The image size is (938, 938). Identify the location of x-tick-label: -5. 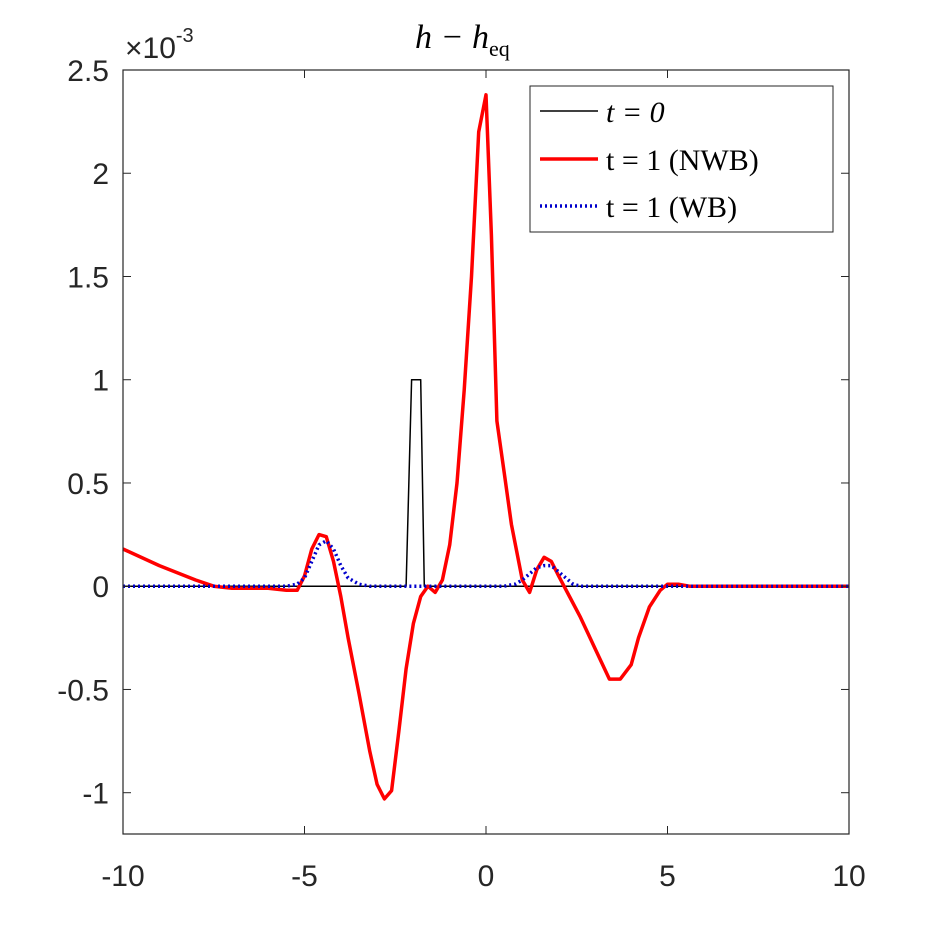
(304, 876).